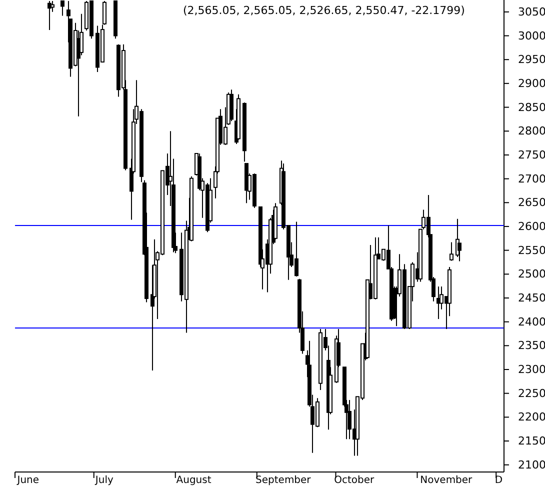  What do you see at coordinates (531, 11) in the screenshot?
I see `y-tick-label: 3050` at bounding box center [531, 11].